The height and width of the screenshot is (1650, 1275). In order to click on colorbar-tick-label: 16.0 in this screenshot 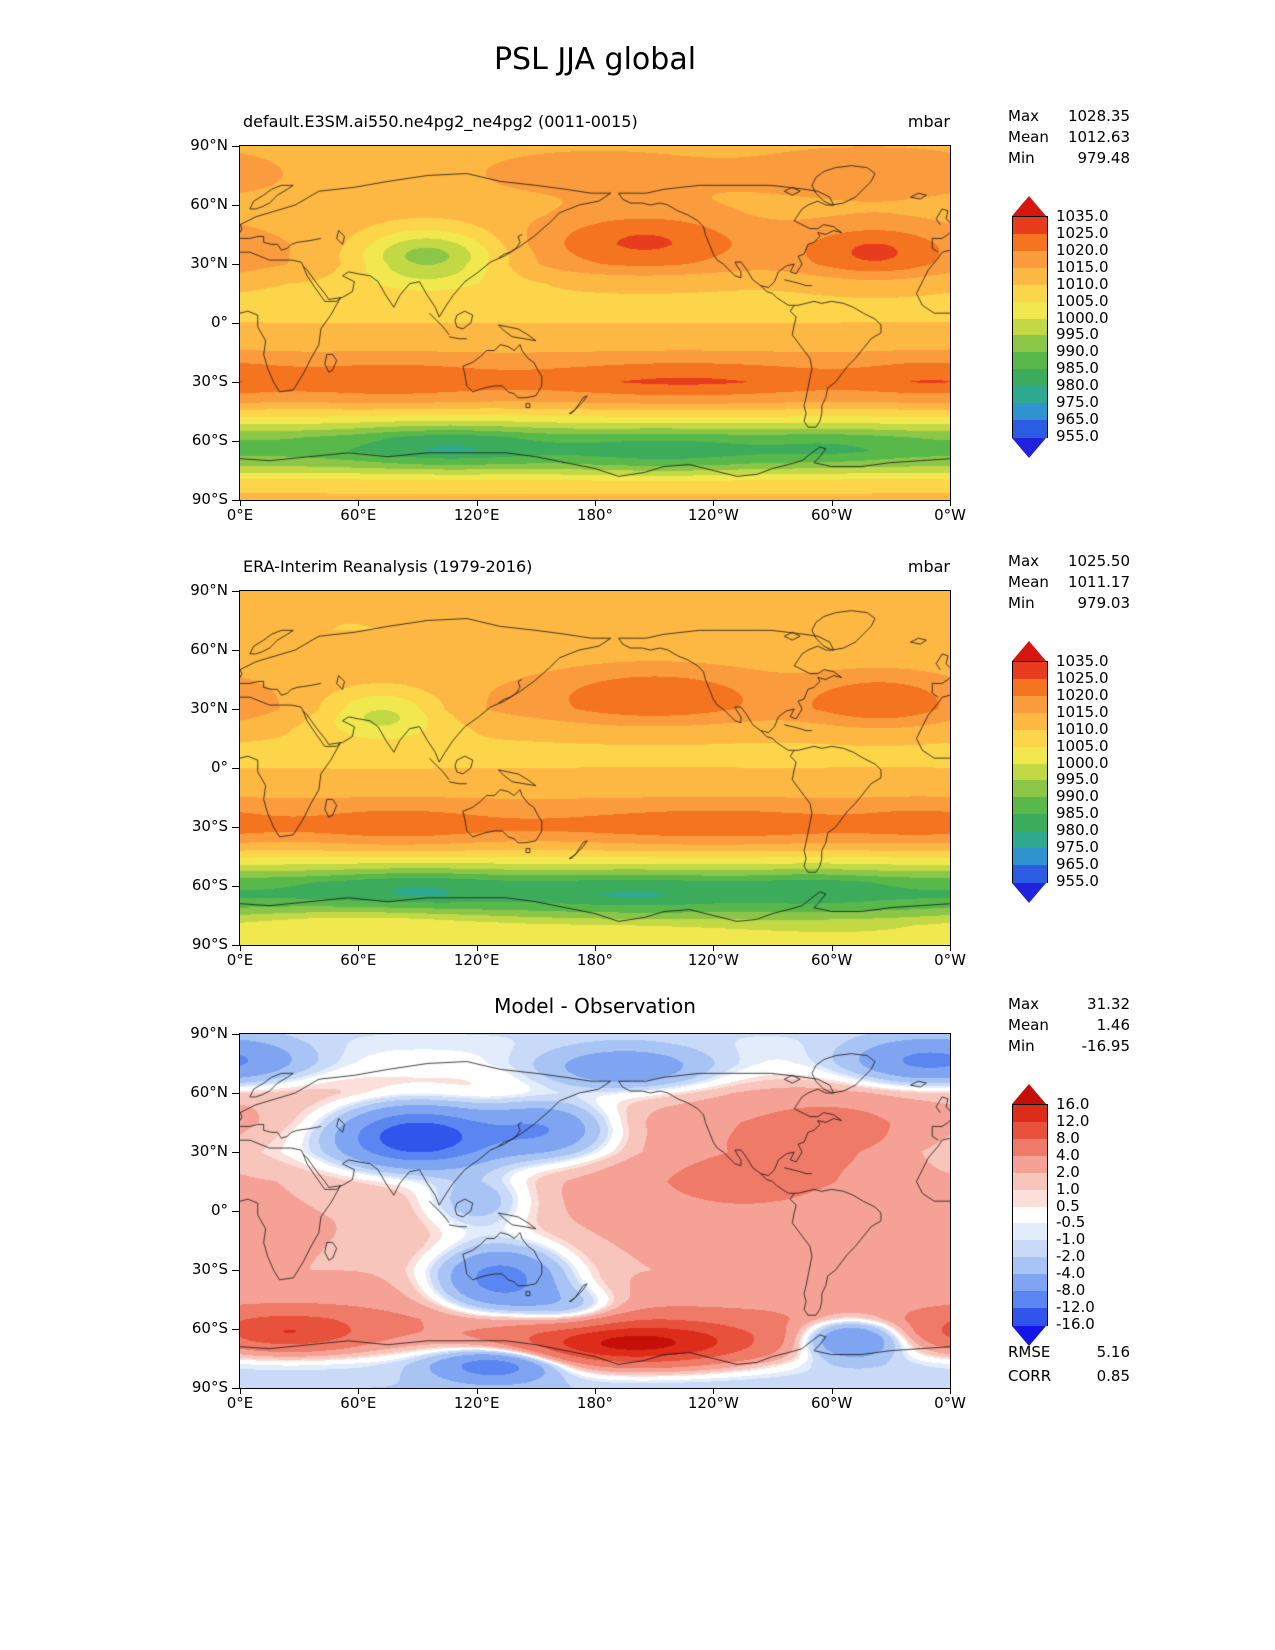, I will do `click(1073, 1104)`.